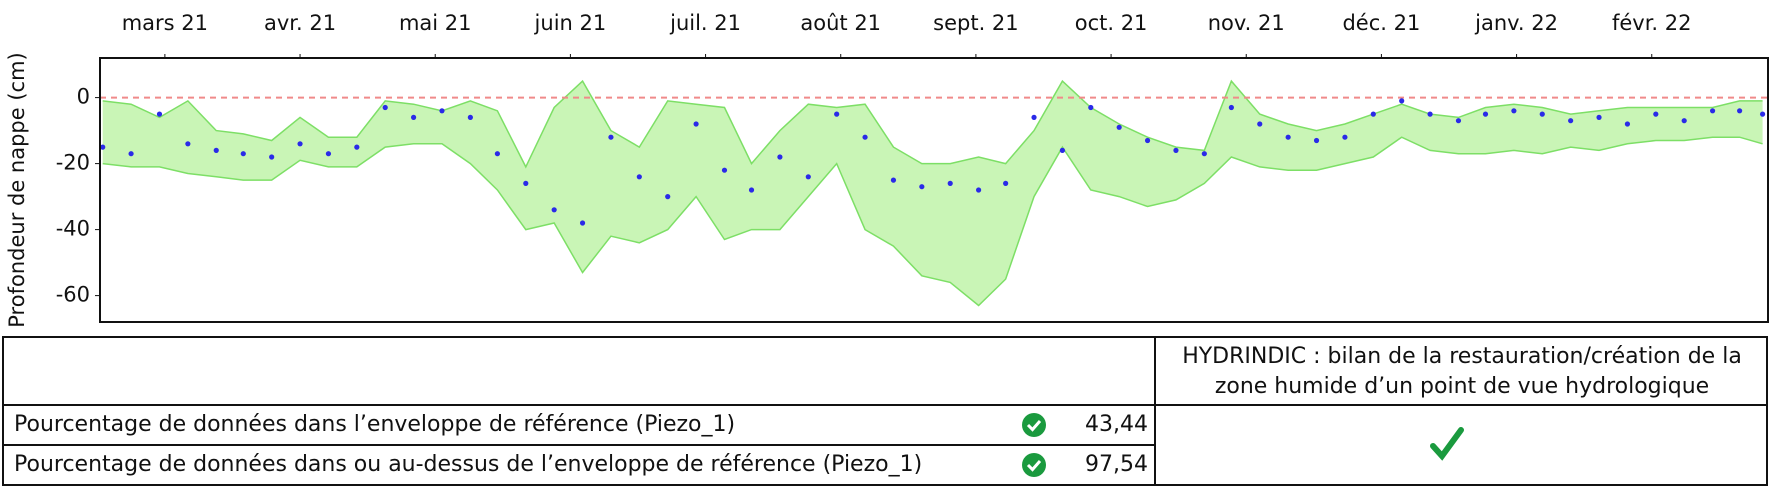  Describe the element at coordinates (300, 23) in the screenshot. I see `x-tick-label: avr. 21` at that location.